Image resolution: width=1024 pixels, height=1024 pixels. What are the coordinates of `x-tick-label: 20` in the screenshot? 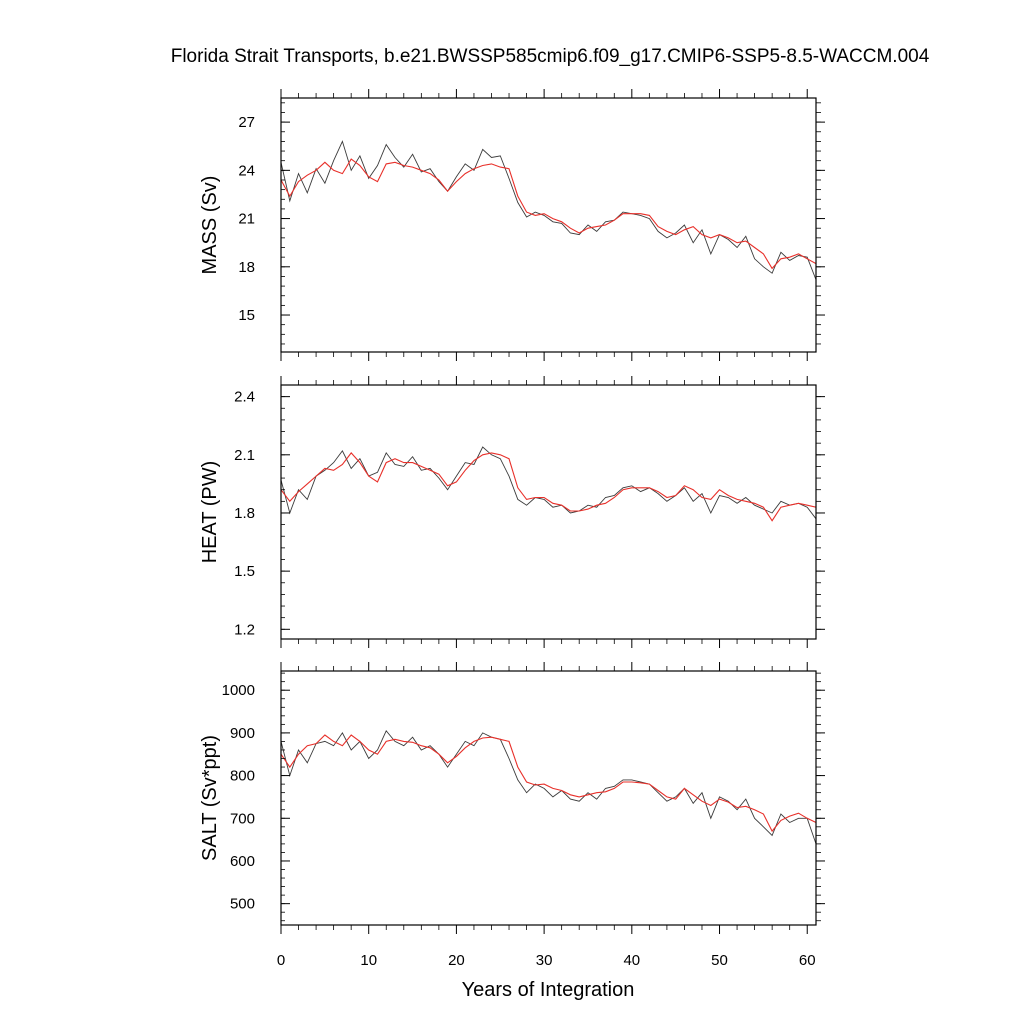 It's located at (456, 960).